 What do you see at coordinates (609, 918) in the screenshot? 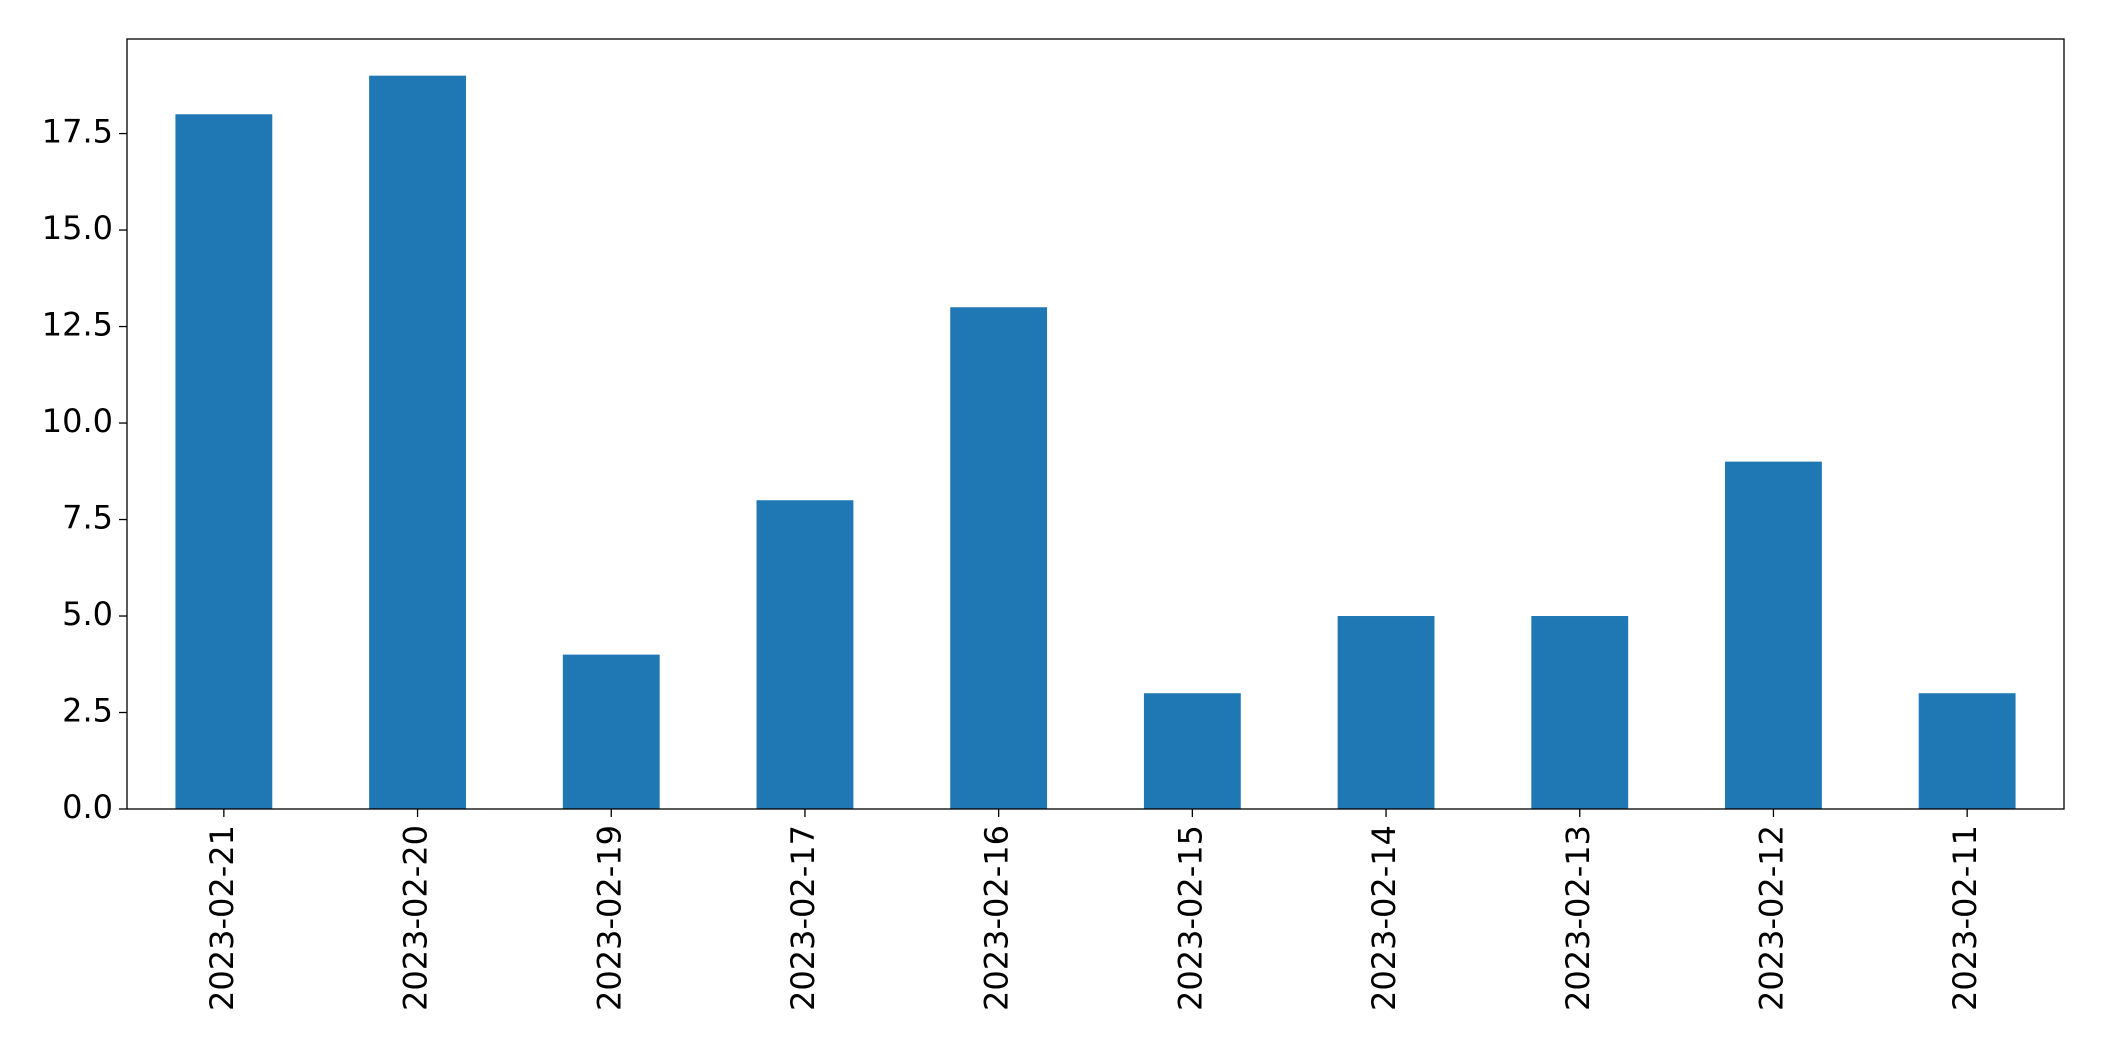
I see `x-tick-label: 2023-02-19` at bounding box center [609, 918].